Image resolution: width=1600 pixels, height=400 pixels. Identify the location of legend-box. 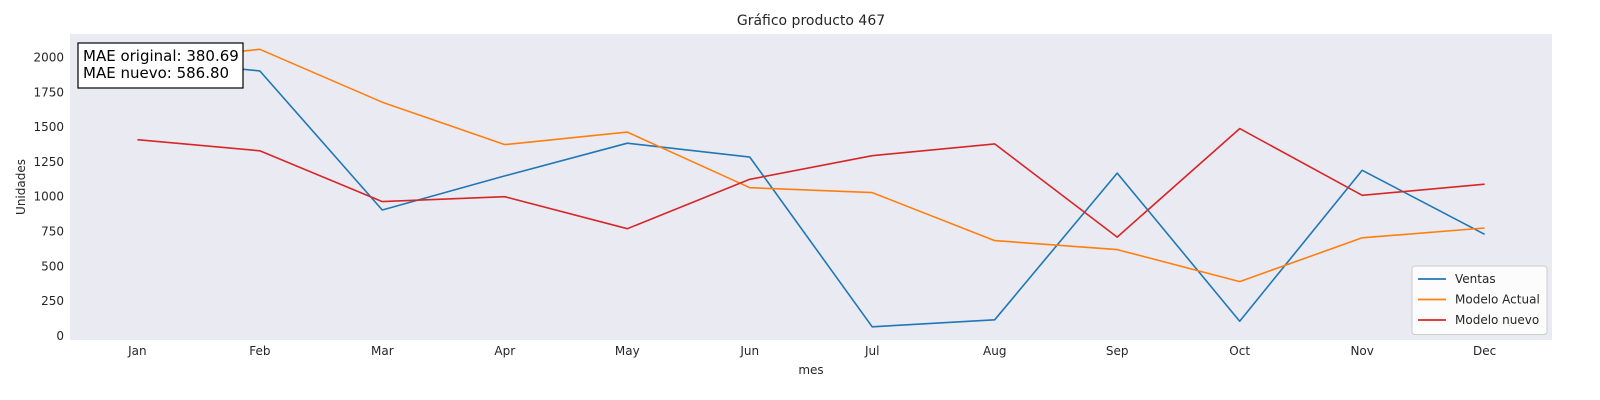
(1479, 300).